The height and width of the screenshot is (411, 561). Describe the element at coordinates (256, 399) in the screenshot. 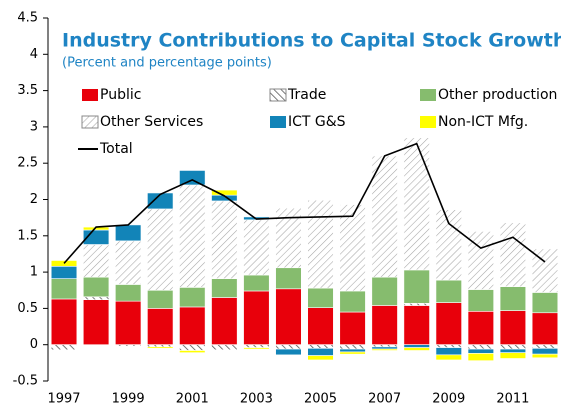

I see `x-tick-label: 2003` at that location.